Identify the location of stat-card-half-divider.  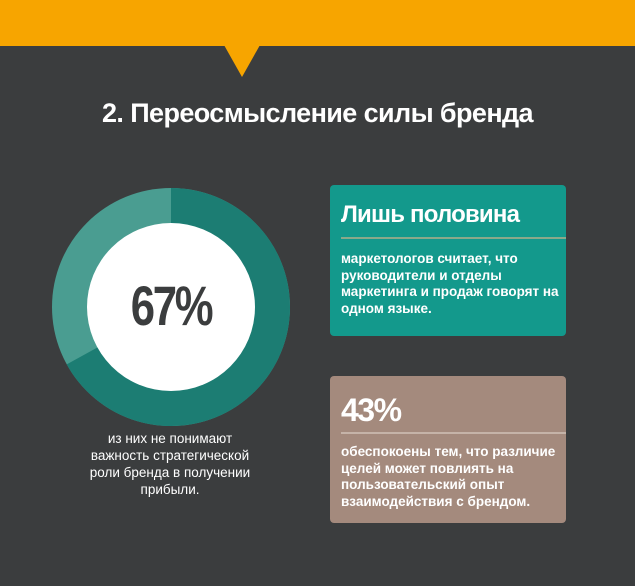
(453, 238).